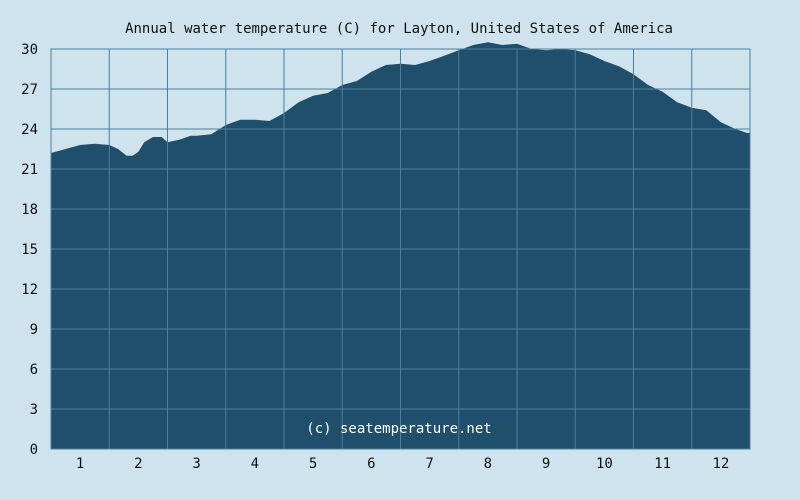  What do you see at coordinates (34, 330) in the screenshot?
I see `y-tick-label: 9` at bounding box center [34, 330].